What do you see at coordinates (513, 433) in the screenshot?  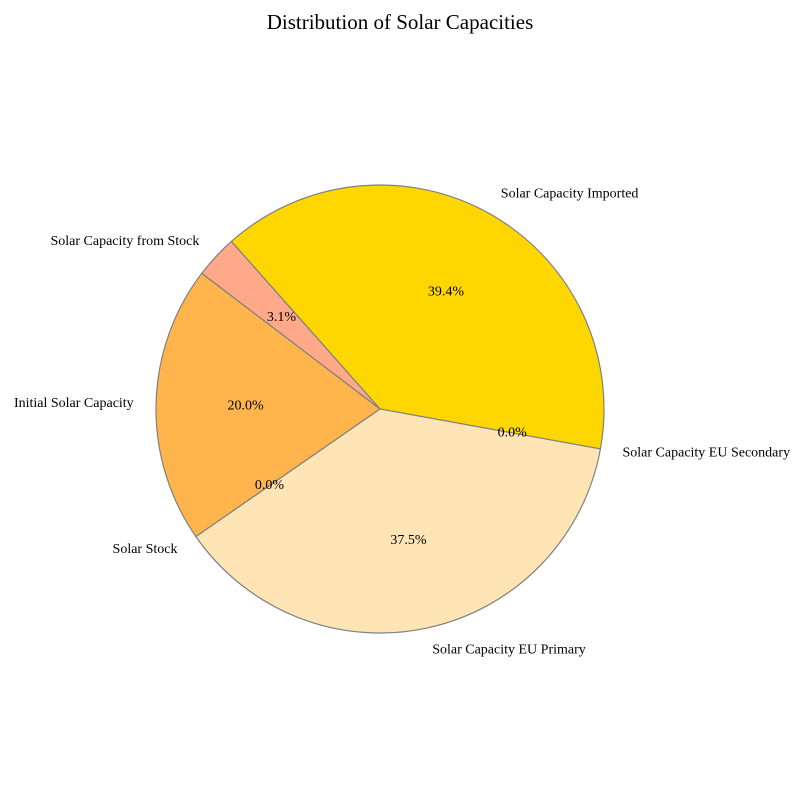 I see `percent-label-solar-capacity-eu-secondary: 0.0%` at bounding box center [513, 433].